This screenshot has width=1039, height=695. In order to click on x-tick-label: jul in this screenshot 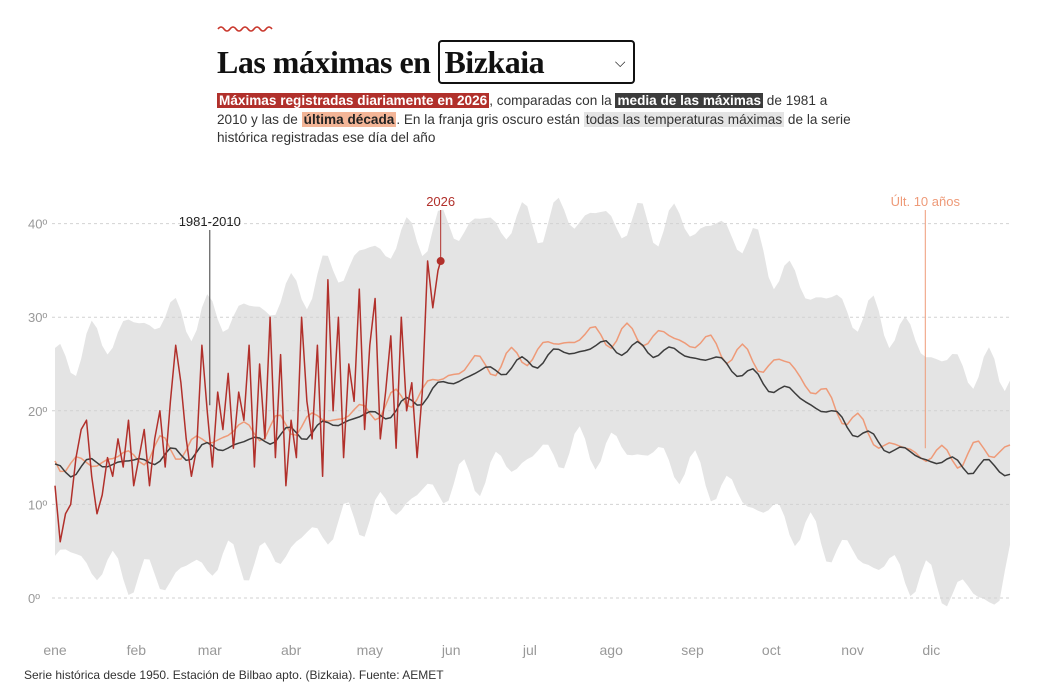, I will do `click(529, 650)`.